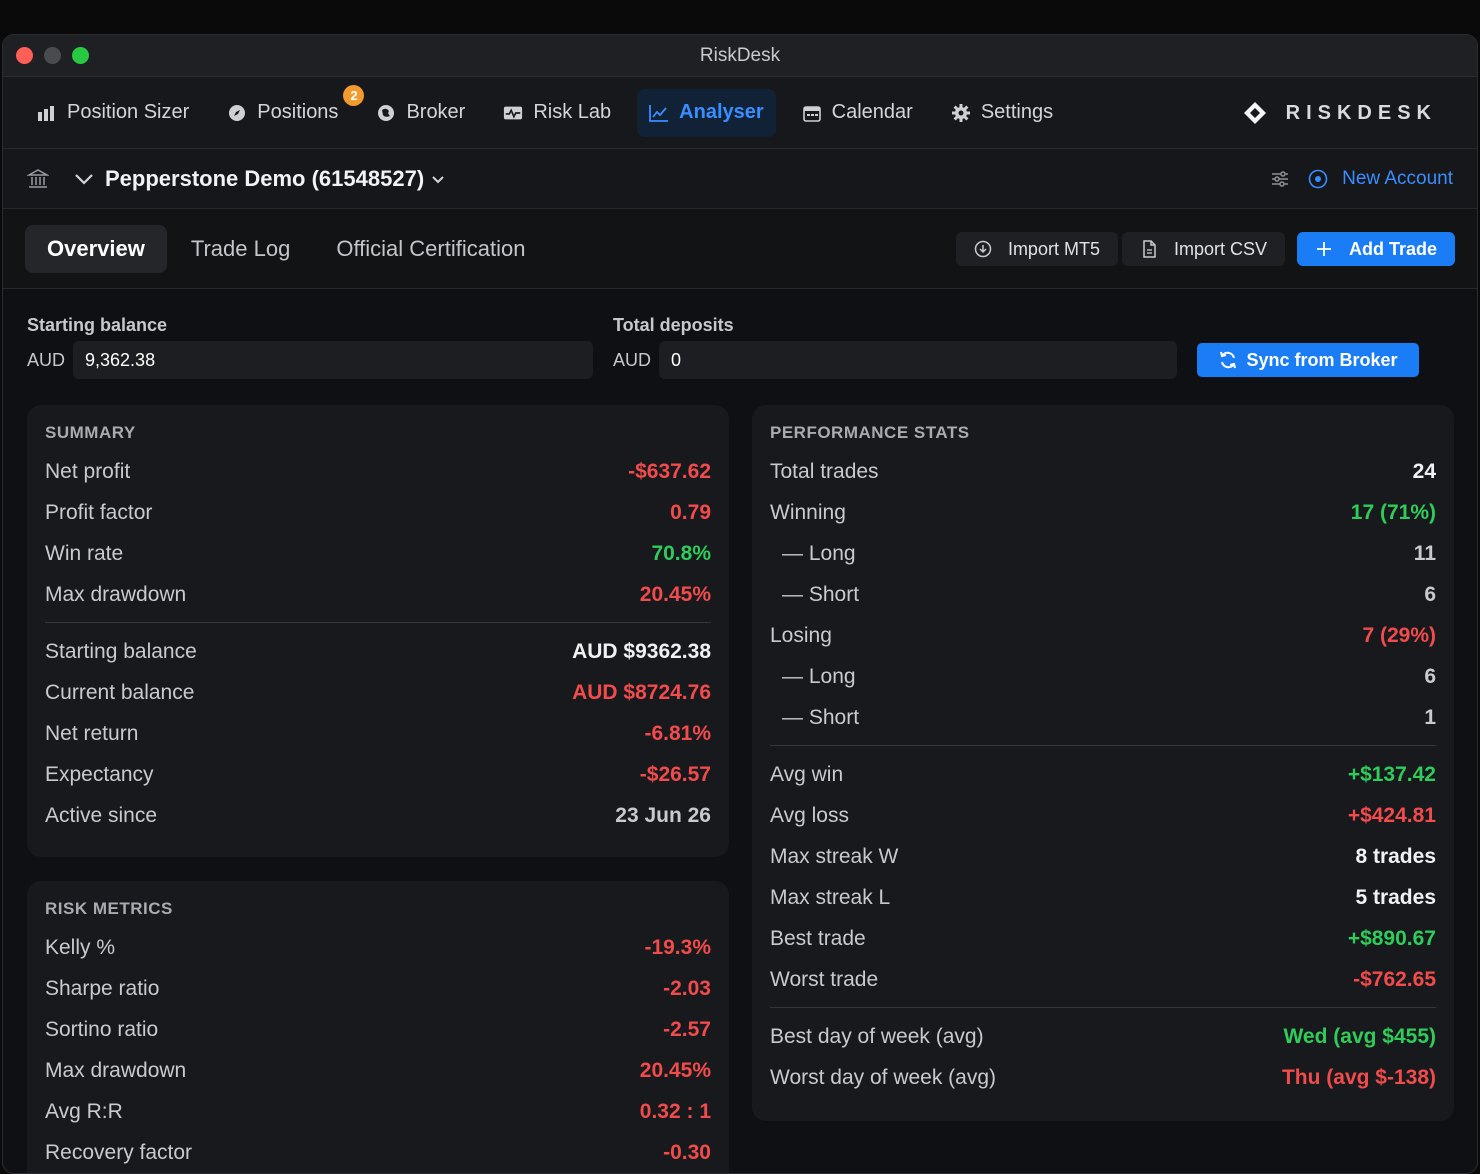 The width and height of the screenshot is (1480, 1174). What do you see at coordinates (669, 471) in the screenshot?
I see `stat-value: -$637.62` at bounding box center [669, 471].